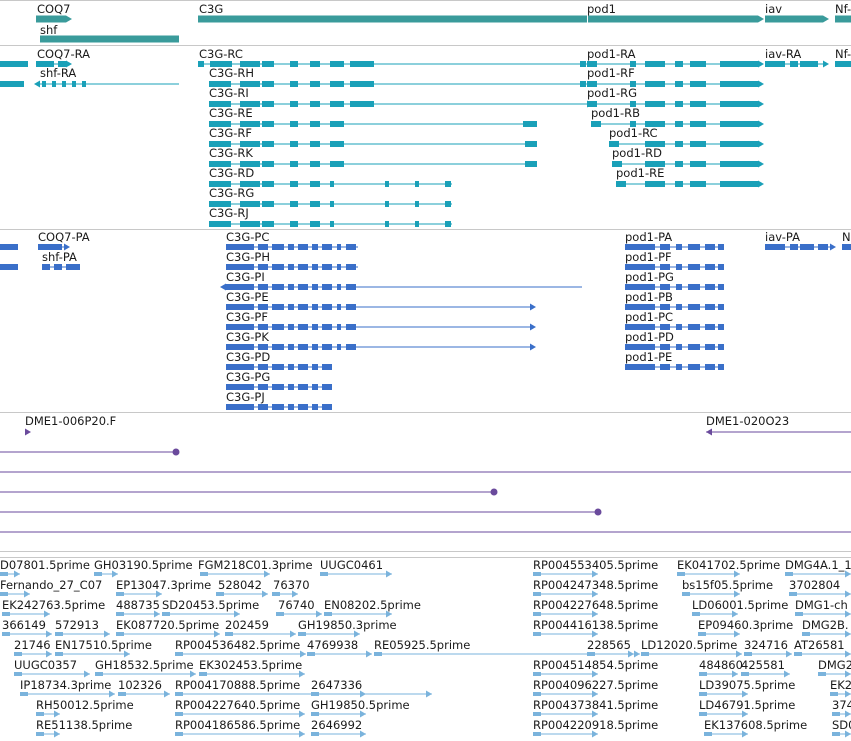 The width and height of the screenshot is (851, 741). Describe the element at coordinates (708, 734) in the screenshot. I see `est-glyph-r8-4-exon` at that location.